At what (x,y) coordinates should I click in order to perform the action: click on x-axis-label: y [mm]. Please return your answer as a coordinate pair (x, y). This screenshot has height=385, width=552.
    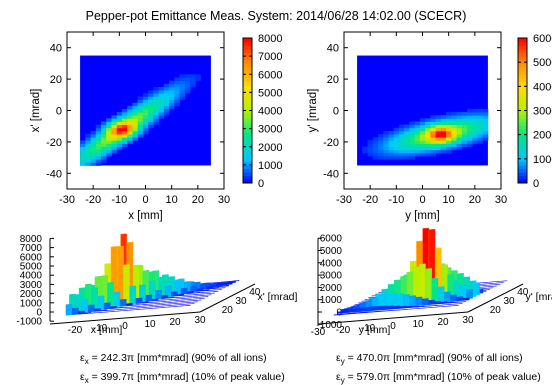
    Looking at the image, I should click on (422, 216).